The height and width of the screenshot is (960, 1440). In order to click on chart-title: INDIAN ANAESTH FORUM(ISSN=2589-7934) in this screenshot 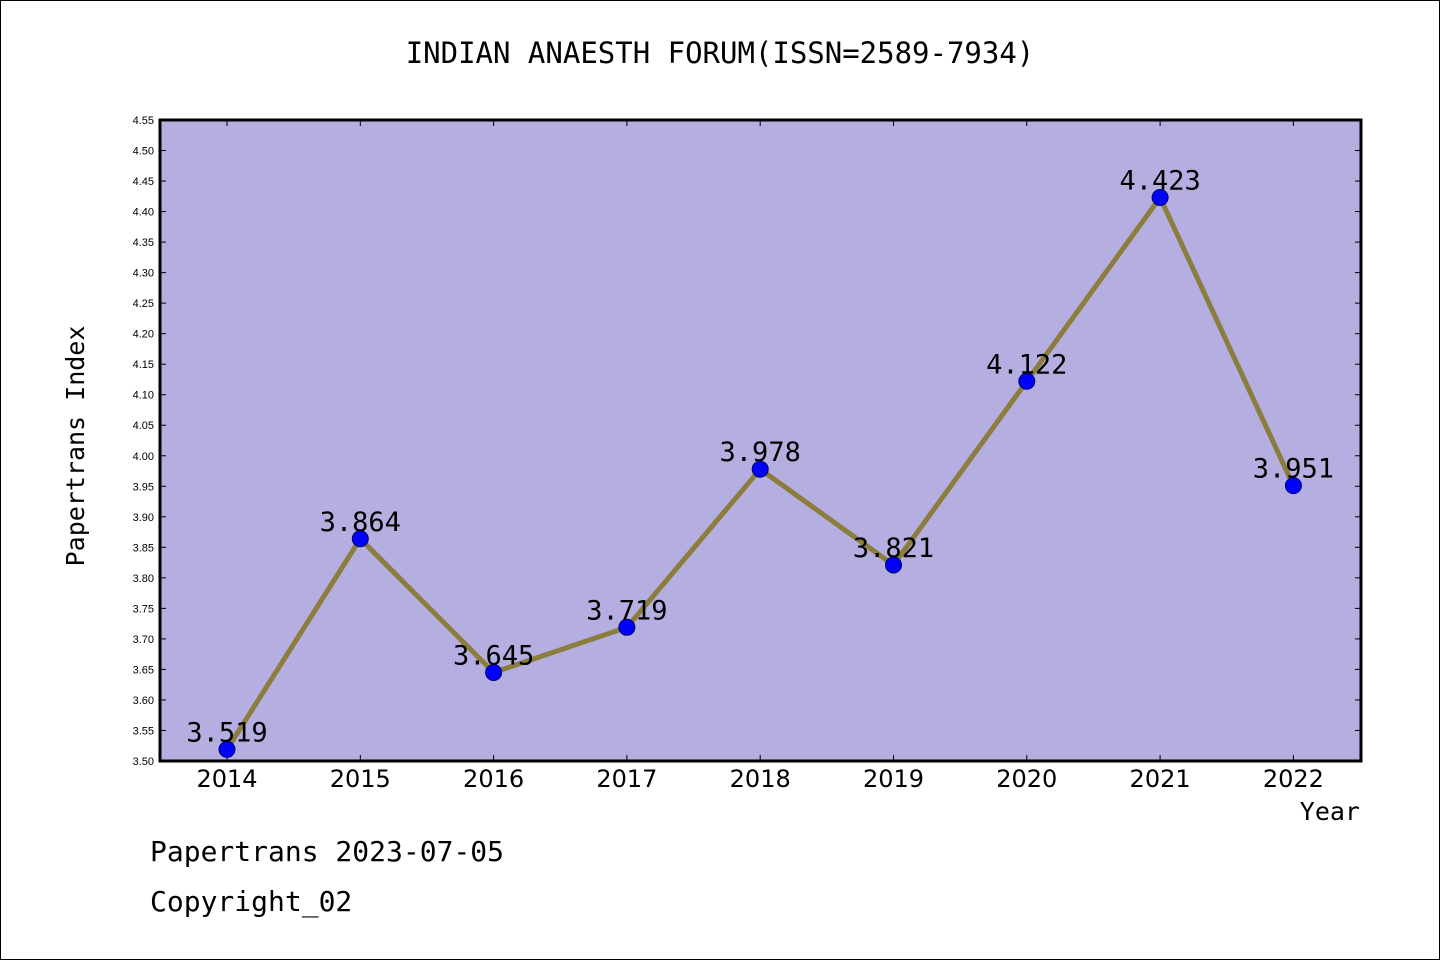, I will do `click(720, 53)`.